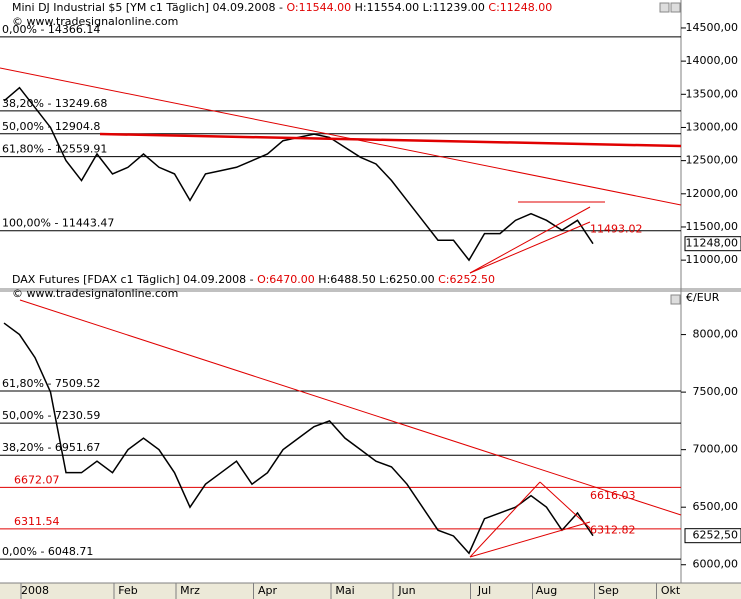 Image resolution: width=741 pixels, height=599 pixels. Describe the element at coordinates (370, 290) in the screenshot. I see `panel-separator` at that location.